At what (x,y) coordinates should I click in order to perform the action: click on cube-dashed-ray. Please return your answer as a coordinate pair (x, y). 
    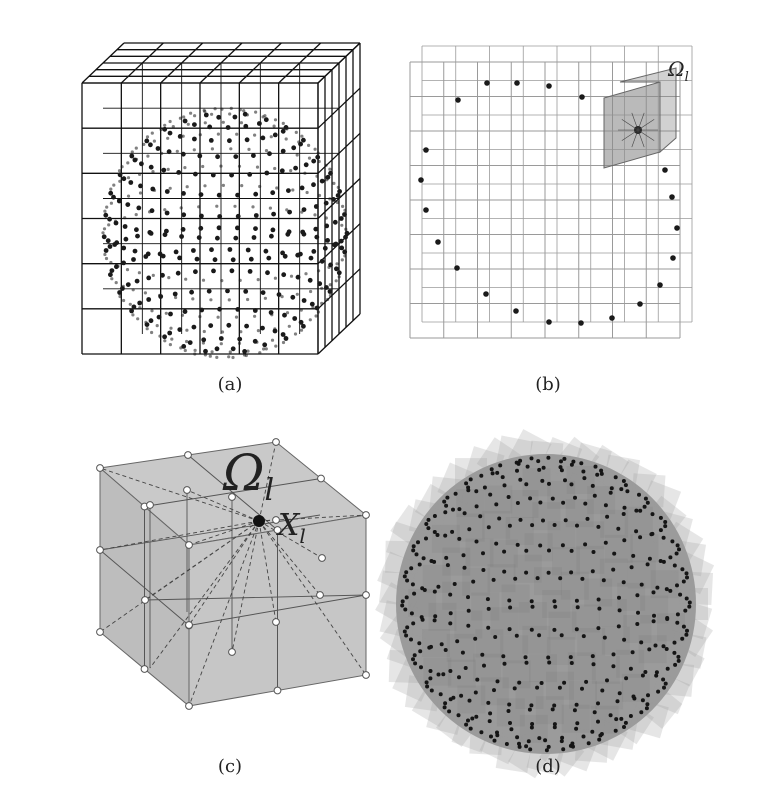
    Looking at the image, I should click on (289, 558).